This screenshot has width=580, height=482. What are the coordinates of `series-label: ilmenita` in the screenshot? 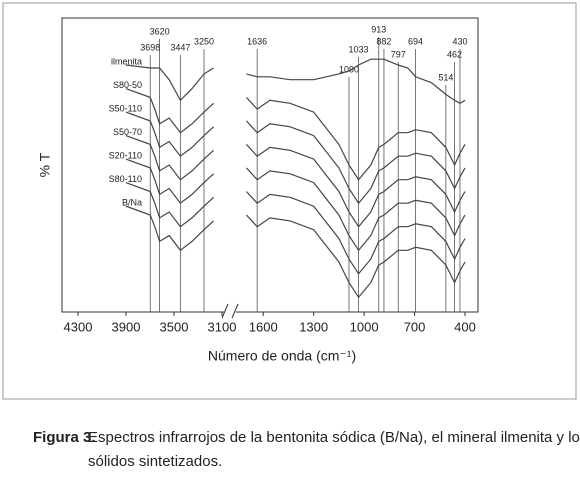 It's located at (126, 61).